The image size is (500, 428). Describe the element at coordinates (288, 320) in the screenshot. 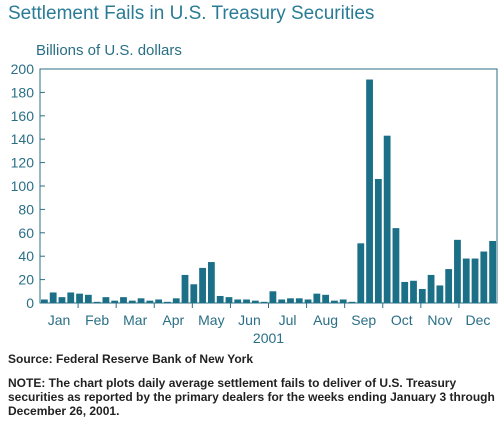

I see `x-tick-label: Jul` at that location.